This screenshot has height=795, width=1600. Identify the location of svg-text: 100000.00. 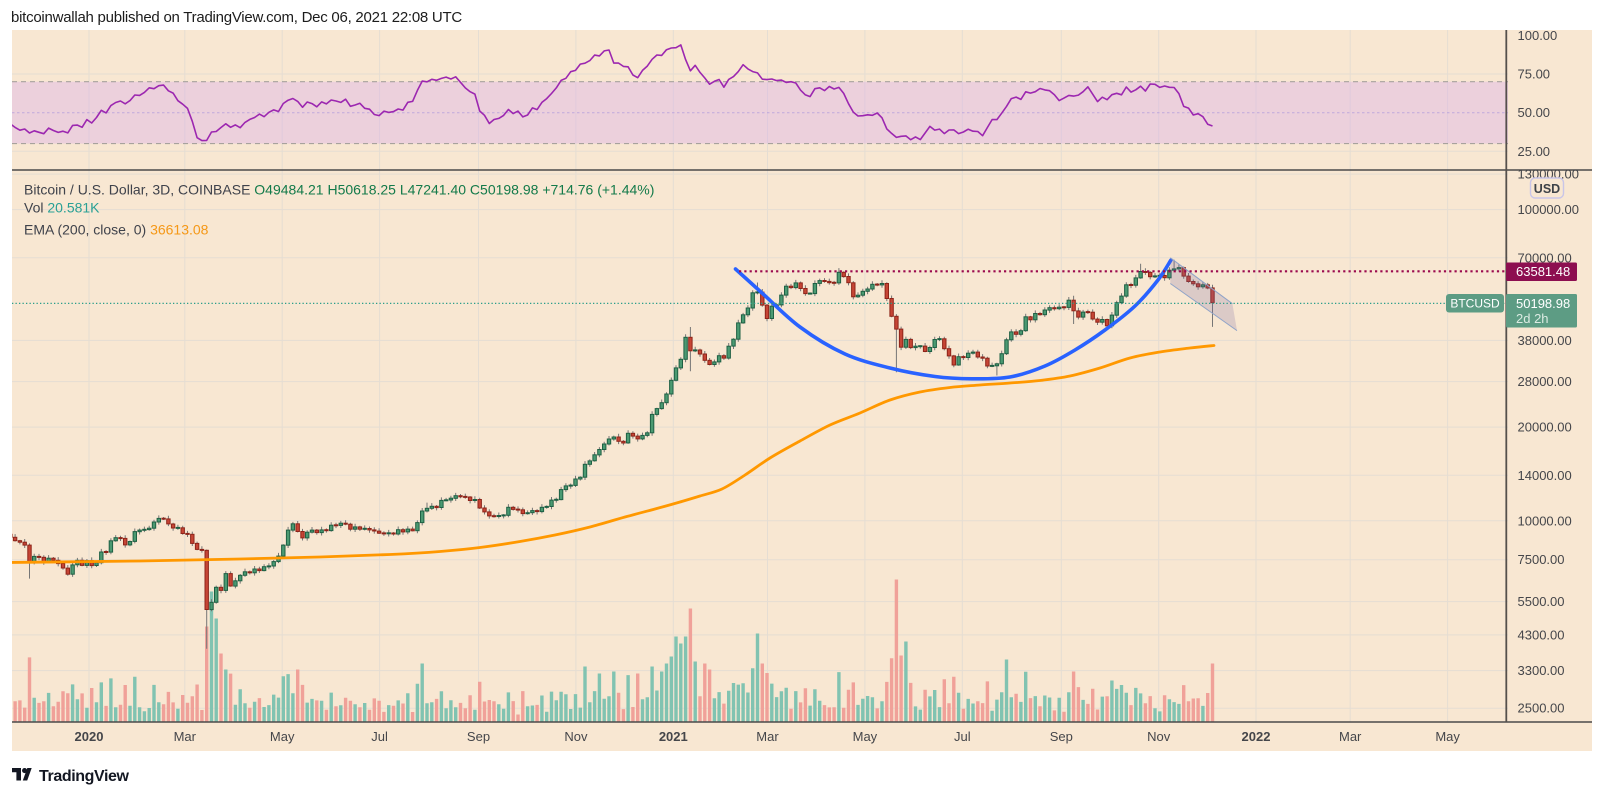
(1548, 209).